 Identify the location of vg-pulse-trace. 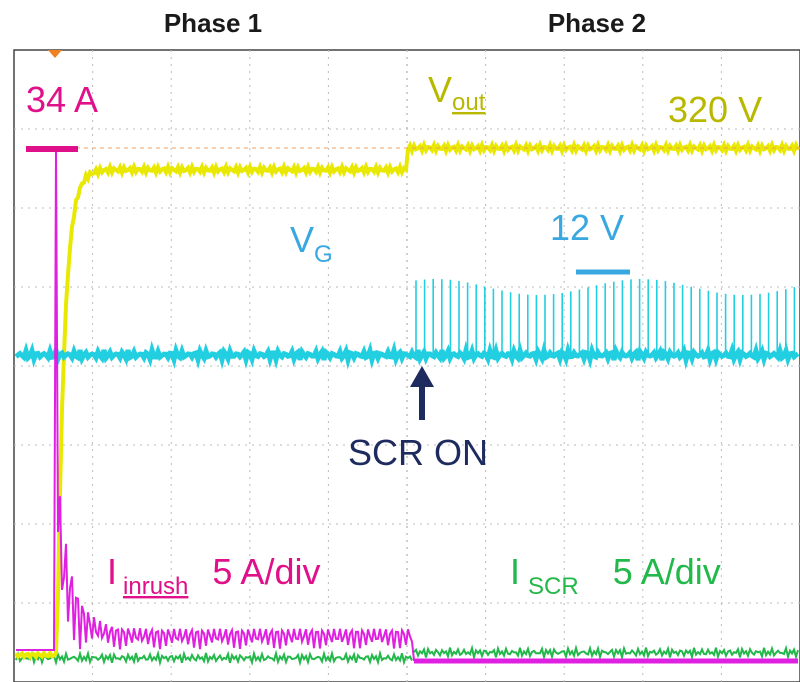
(605, 317).